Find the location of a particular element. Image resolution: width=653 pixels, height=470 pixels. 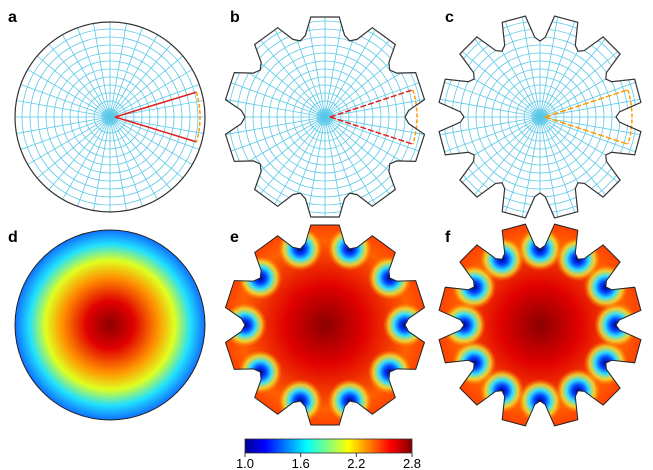

colorbar-tick-label: 1.0 is located at coordinates (245, 463).